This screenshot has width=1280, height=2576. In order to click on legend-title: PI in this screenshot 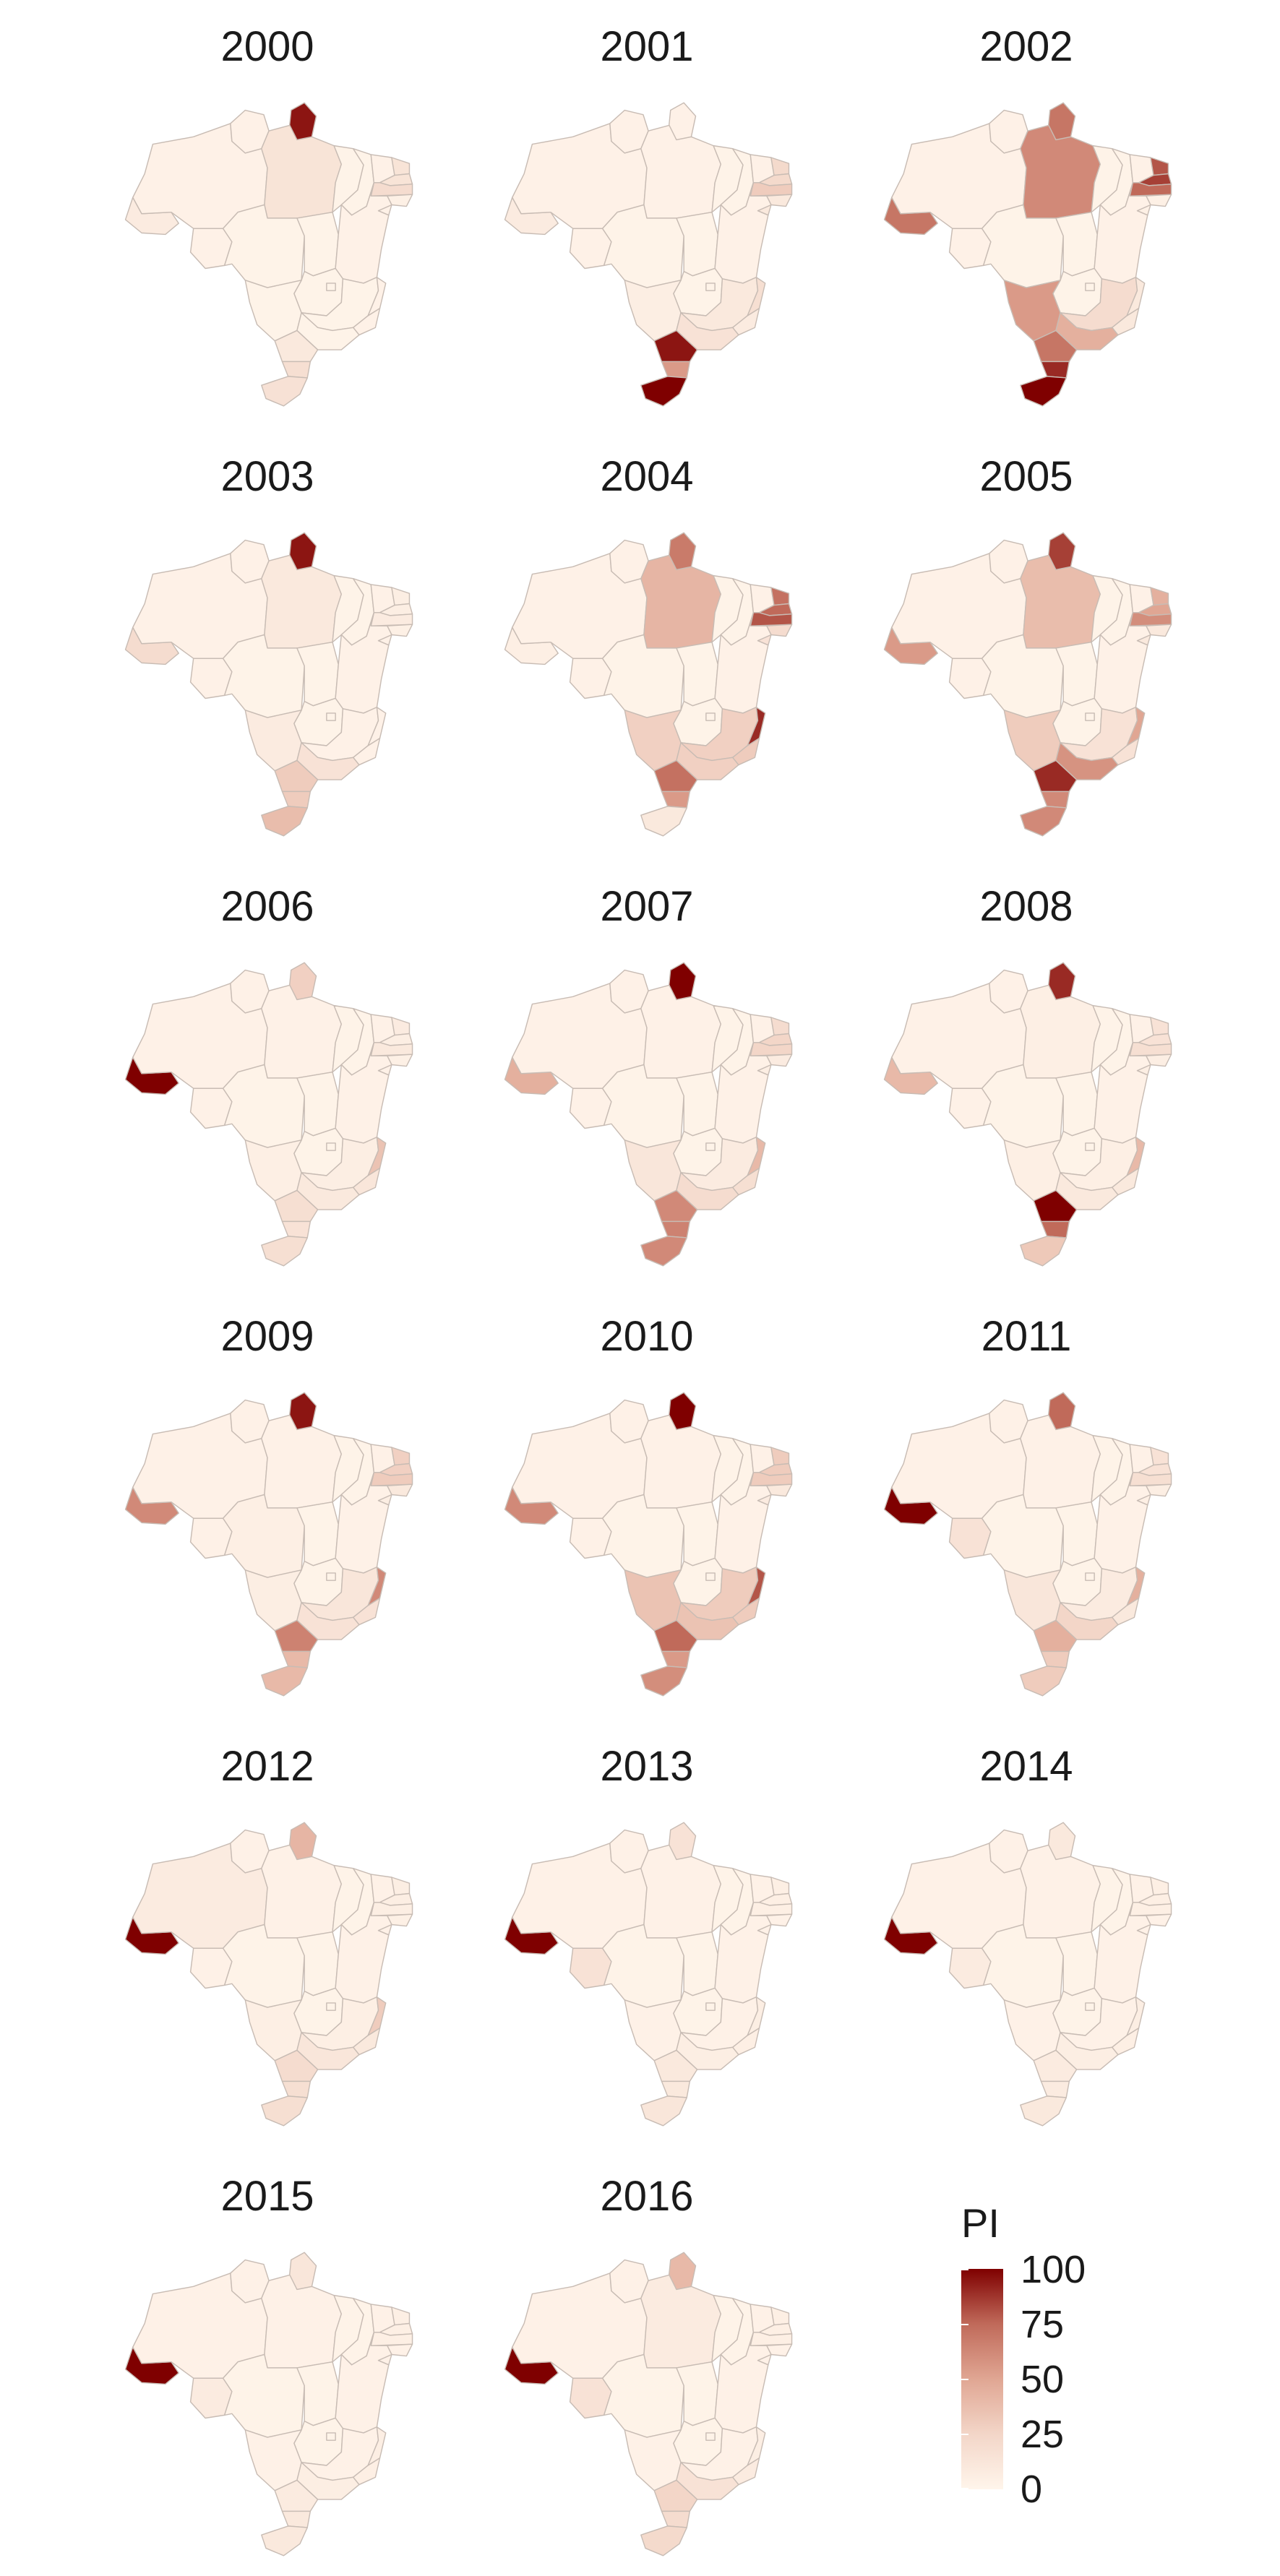, I will do `click(980, 2223)`.